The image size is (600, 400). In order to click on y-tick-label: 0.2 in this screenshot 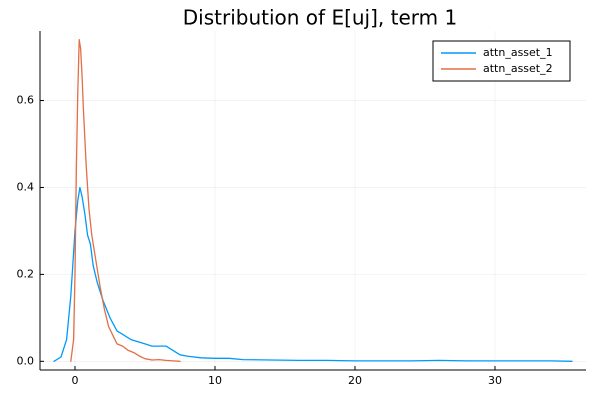, I will do `click(26, 273)`.